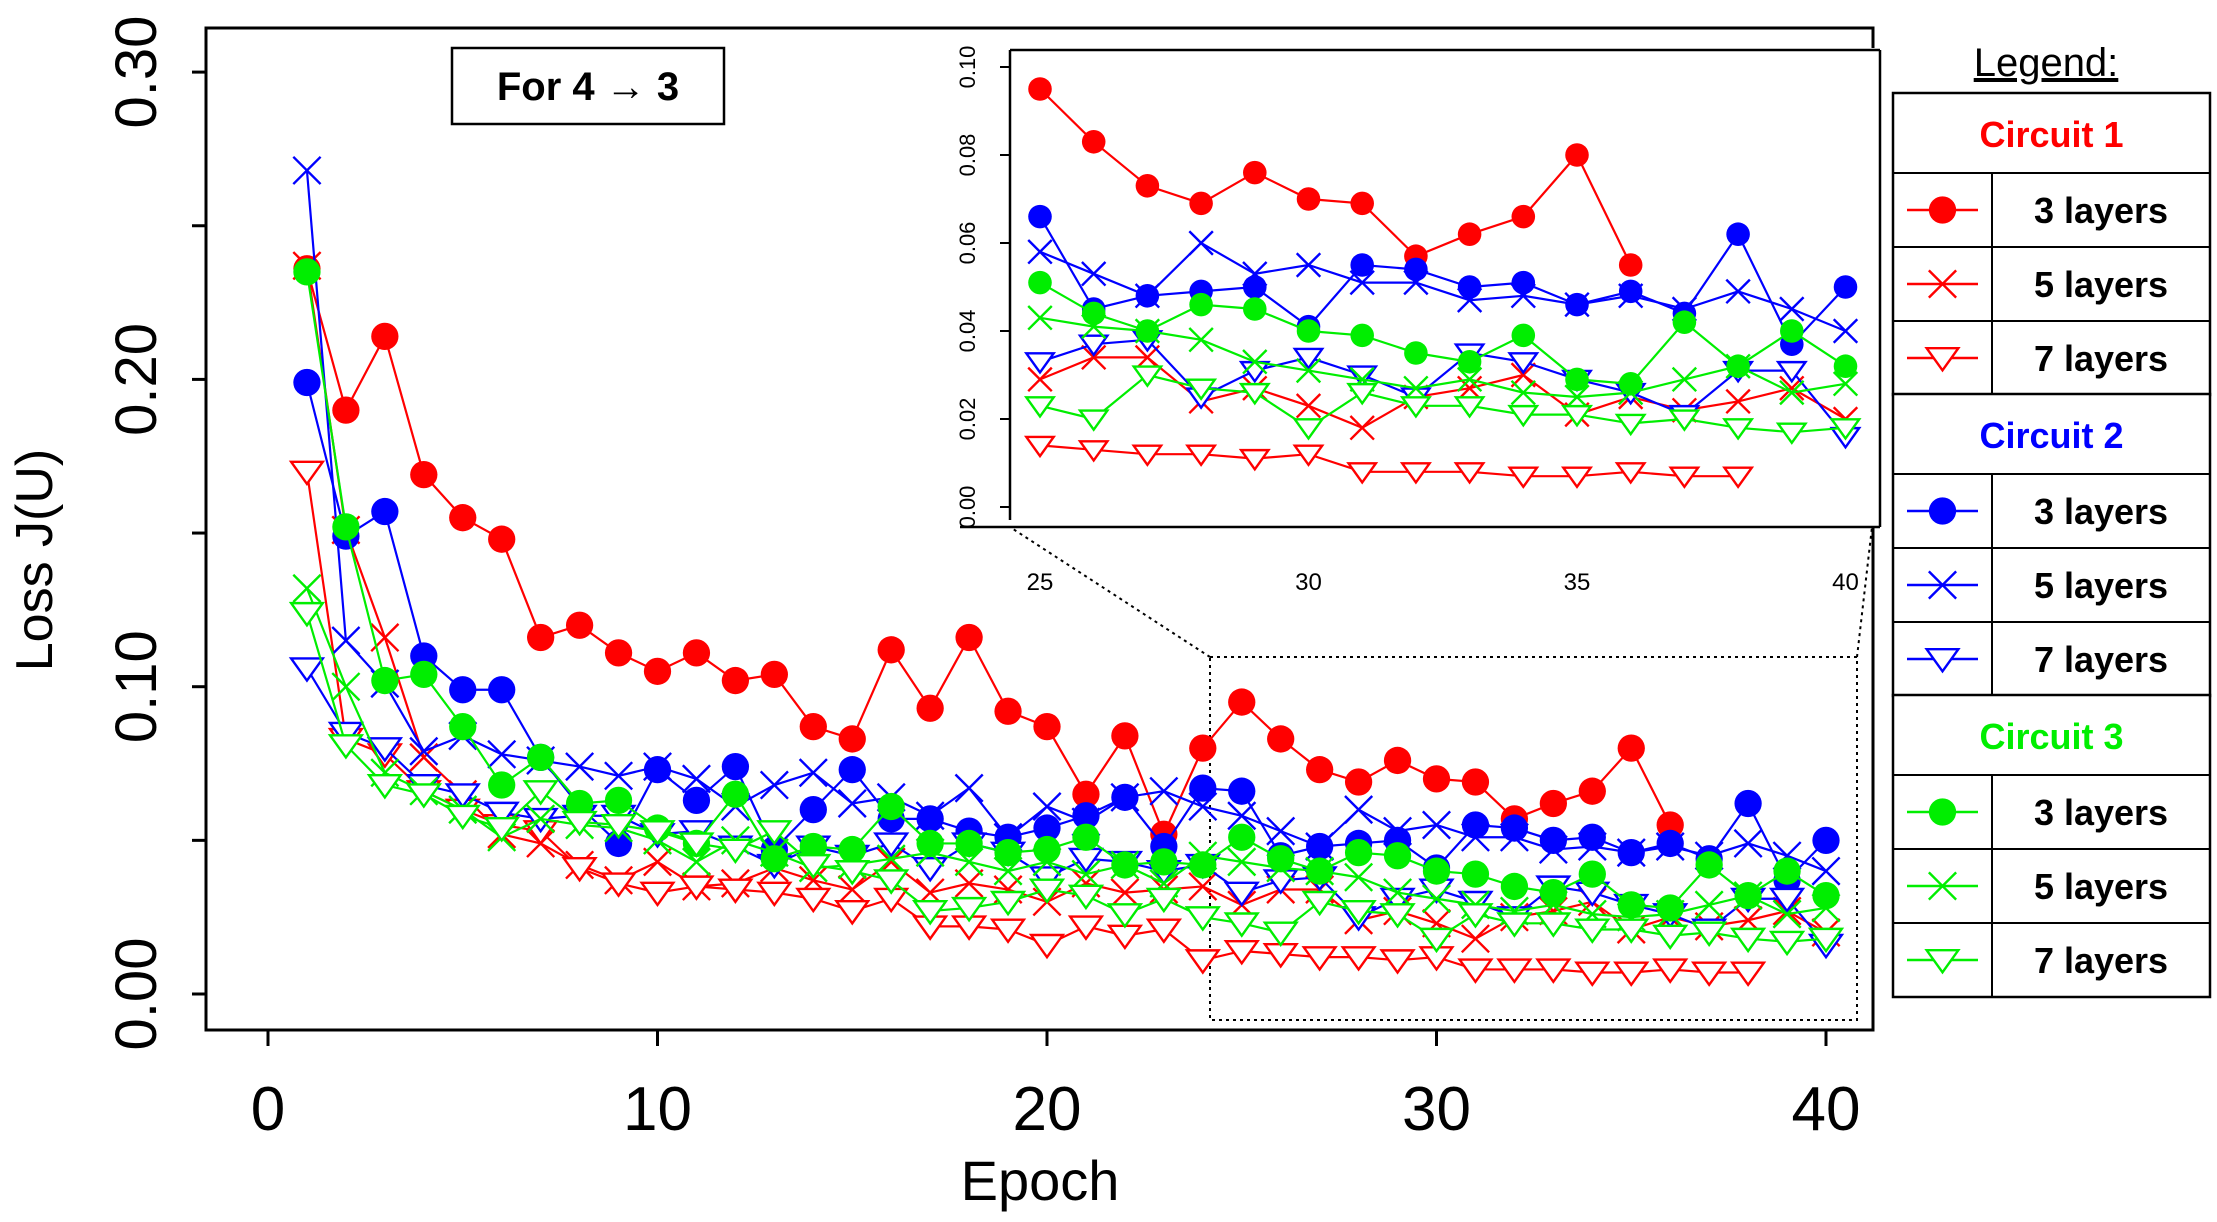 The height and width of the screenshot is (1222, 2217). I want to click on inset-y-tick-label: 0.02, so click(967, 419).